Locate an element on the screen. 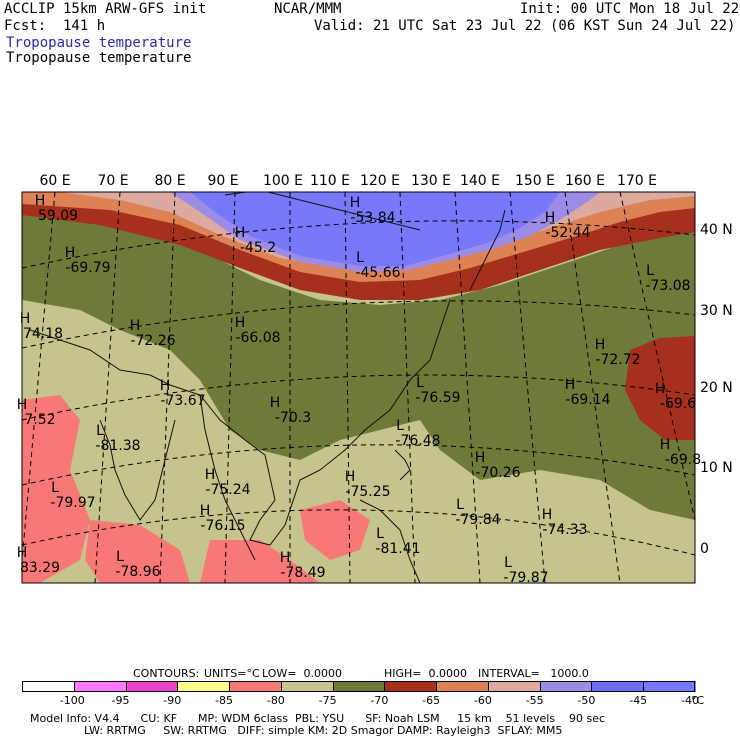 Image resolution: width=740 pixels, height=740 pixels. contours-units: UNITS=°C is located at coordinates (232, 673).